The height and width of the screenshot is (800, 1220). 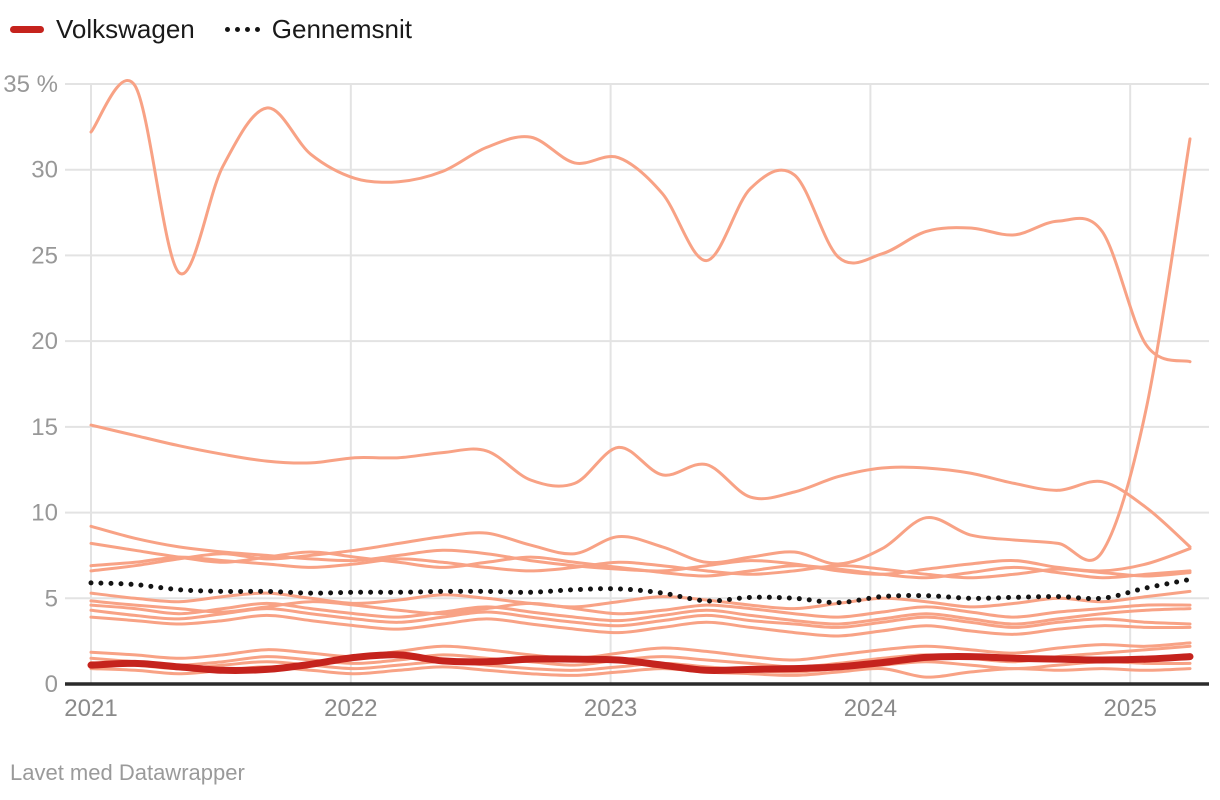 I want to click on x-tick-label: 2025, so click(x=1130, y=708).